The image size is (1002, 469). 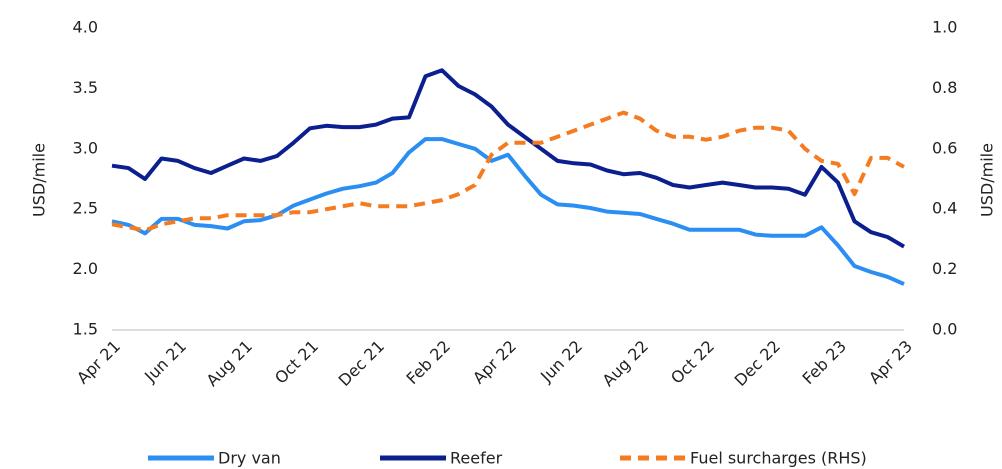 What do you see at coordinates (85, 147) in the screenshot?
I see `y-tick-label: 3.0` at bounding box center [85, 147].